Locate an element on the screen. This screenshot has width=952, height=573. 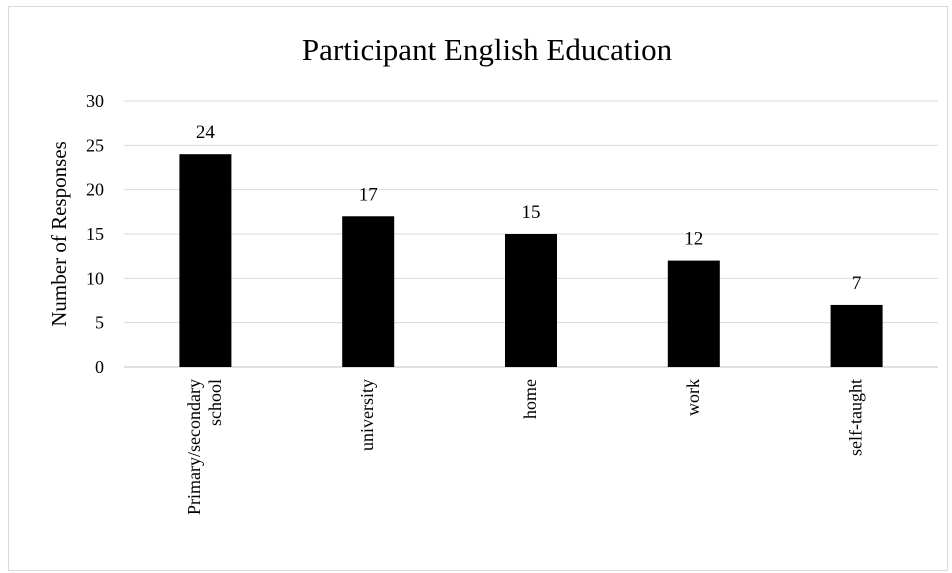
category-label: university is located at coordinates (367, 415).